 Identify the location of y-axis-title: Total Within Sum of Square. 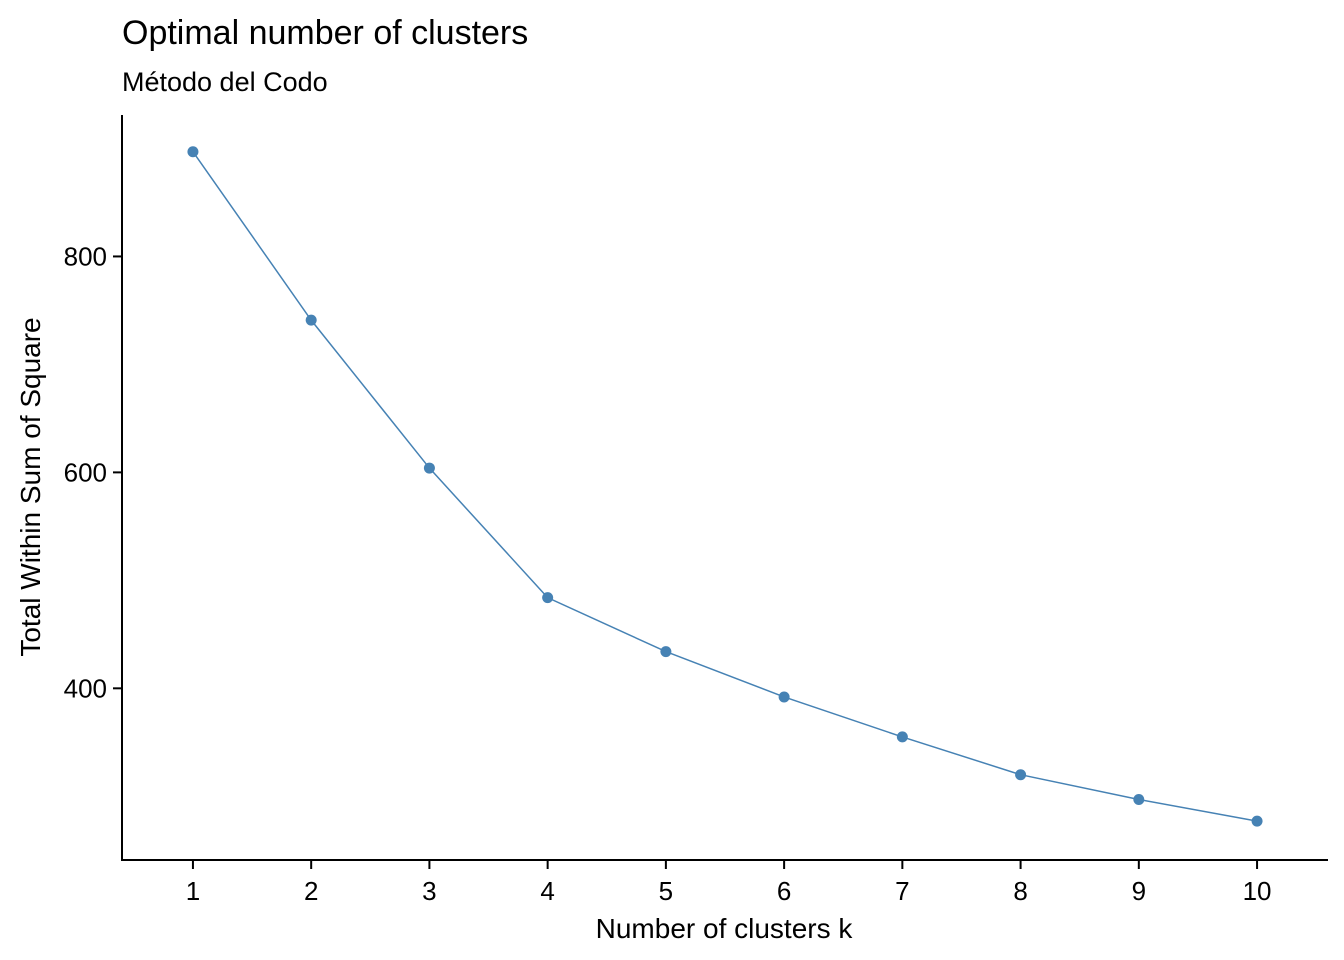
(30, 486).